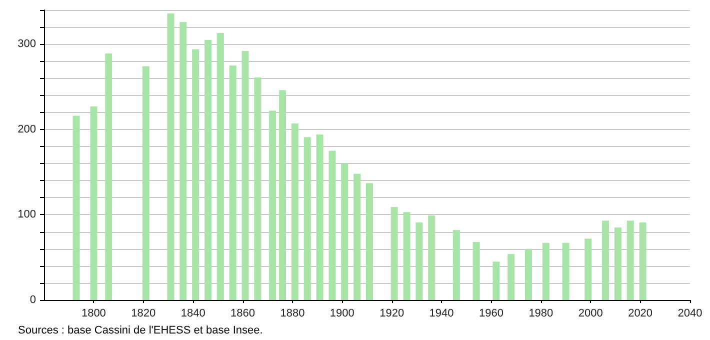 The height and width of the screenshot is (340, 710). Describe the element at coordinates (33, 300) in the screenshot. I see `y-tick-label: 0` at that location.